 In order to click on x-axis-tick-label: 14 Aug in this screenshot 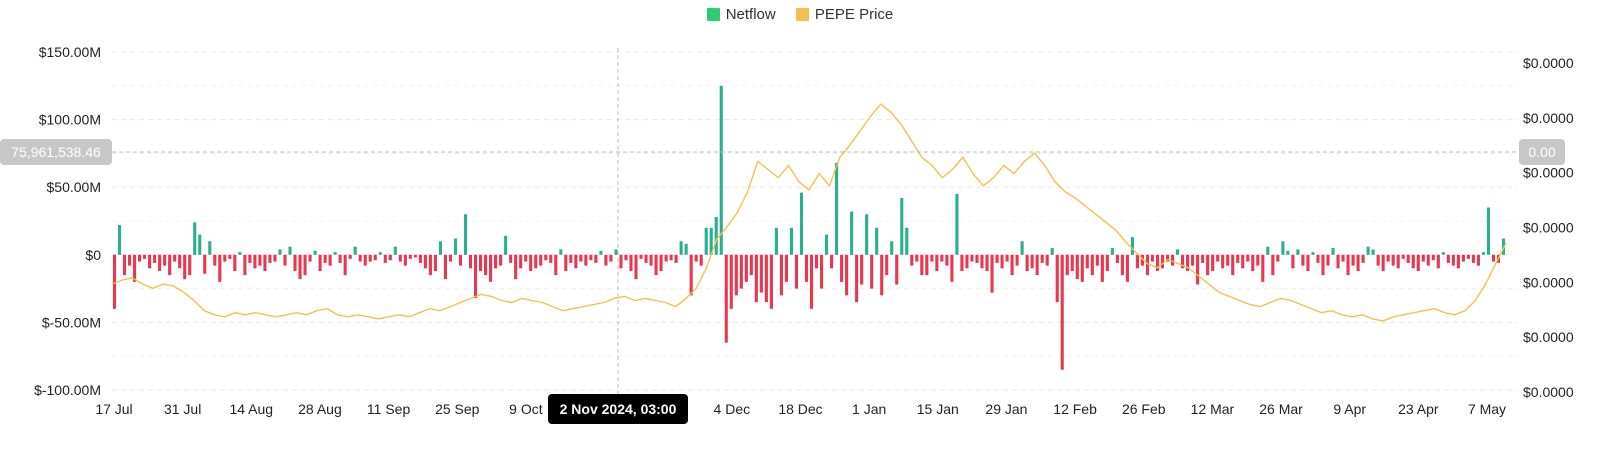, I will do `click(251, 409)`.